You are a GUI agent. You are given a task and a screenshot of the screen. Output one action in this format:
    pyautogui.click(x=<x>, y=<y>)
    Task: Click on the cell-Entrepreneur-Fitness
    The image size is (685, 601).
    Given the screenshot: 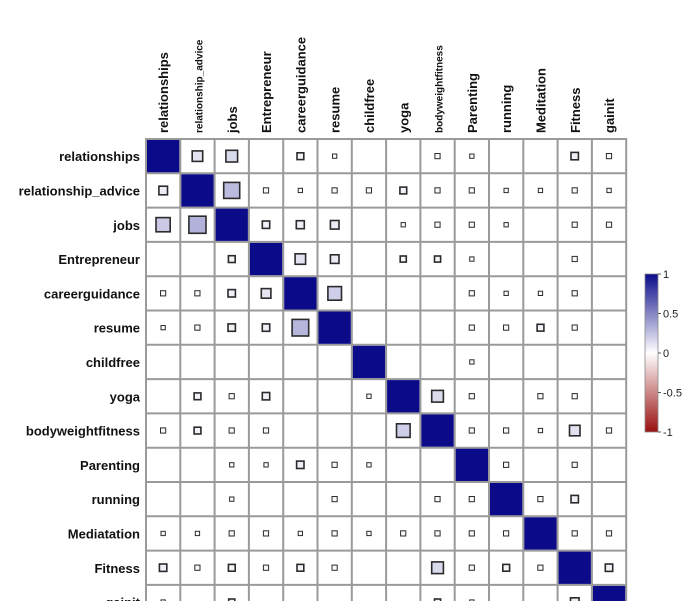 What is the action you would take?
    pyautogui.click(x=574, y=259)
    